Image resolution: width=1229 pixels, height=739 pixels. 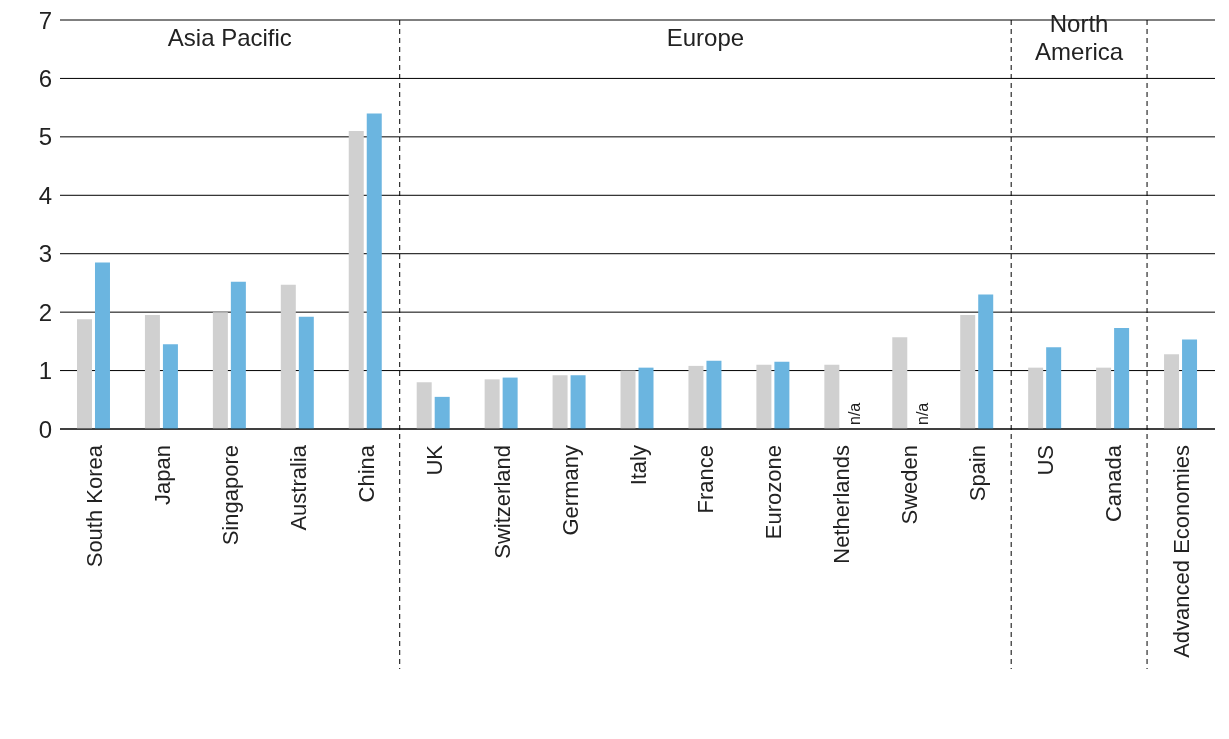 What do you see at coordinates (45, 20) in the screenshot?
I see `y-tick-label: 7` at bounding box center [45, 20].